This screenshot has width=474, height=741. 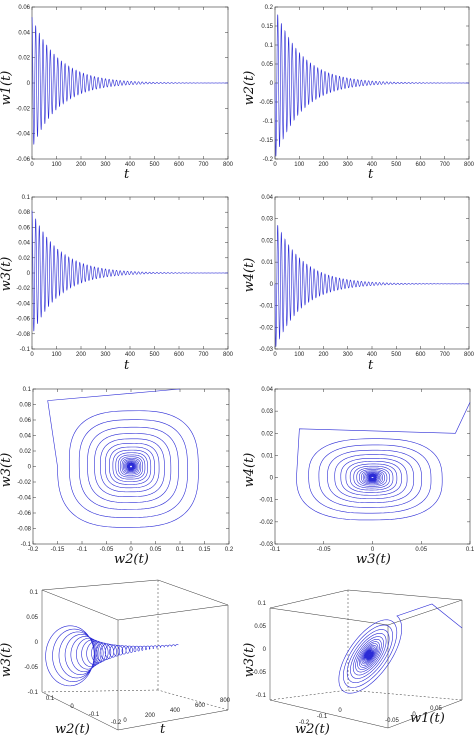 What do you see at coordinates (130, 271) in the screenshot?
I see `series-line-w3` at bounding box center [130, 271].